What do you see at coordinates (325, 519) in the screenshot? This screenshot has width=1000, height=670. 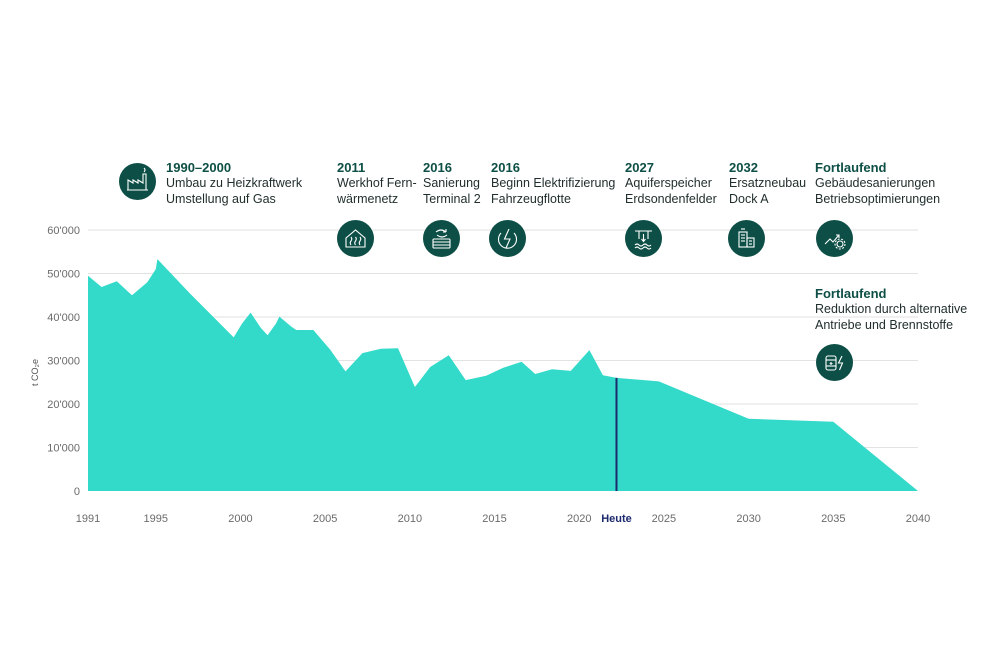 I see `x-tick-label: 2005` at bounding box center [325, 519].